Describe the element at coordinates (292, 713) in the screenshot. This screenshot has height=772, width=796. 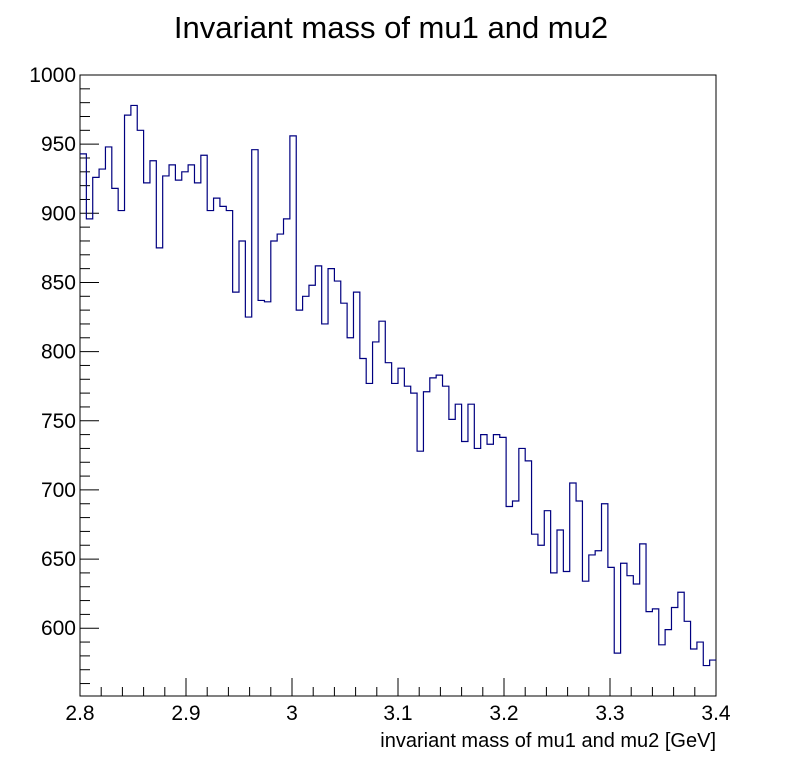
I see `x-tick-label: 3` at that location.